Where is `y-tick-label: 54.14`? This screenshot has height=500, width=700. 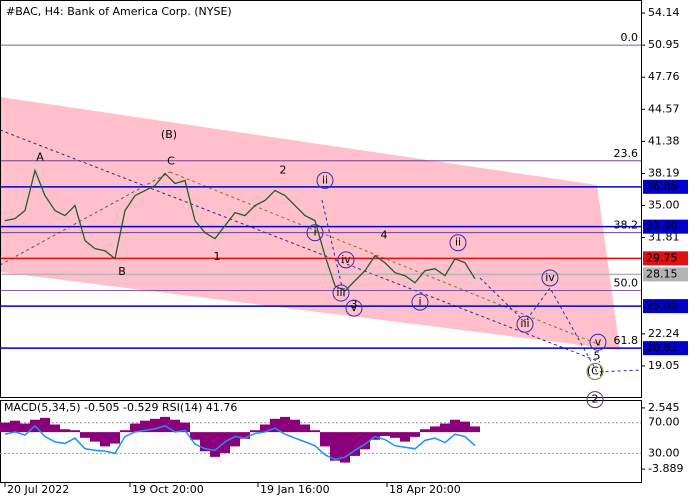
y-tick-label: 54.14 is located at coordinates (664, 12).